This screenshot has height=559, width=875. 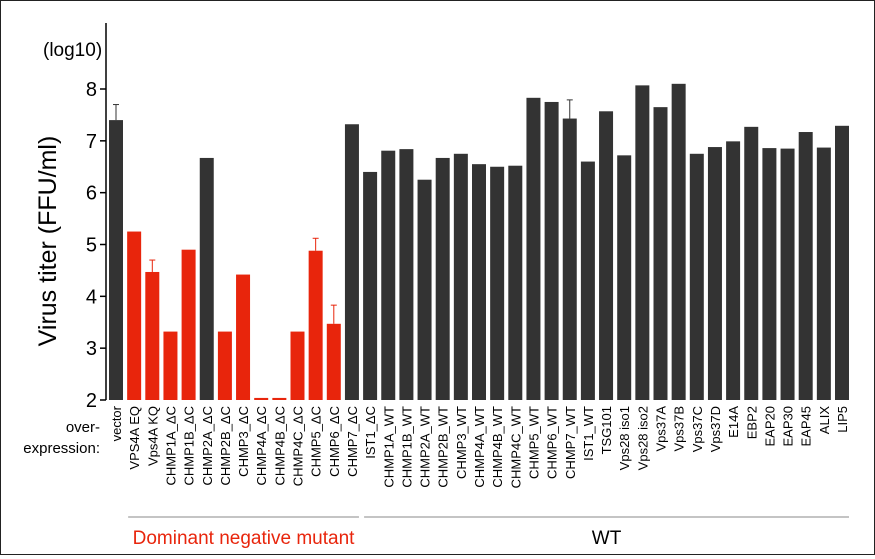 I want to click on x-axis-label-line2: expression:, so click(x=61, y=448).